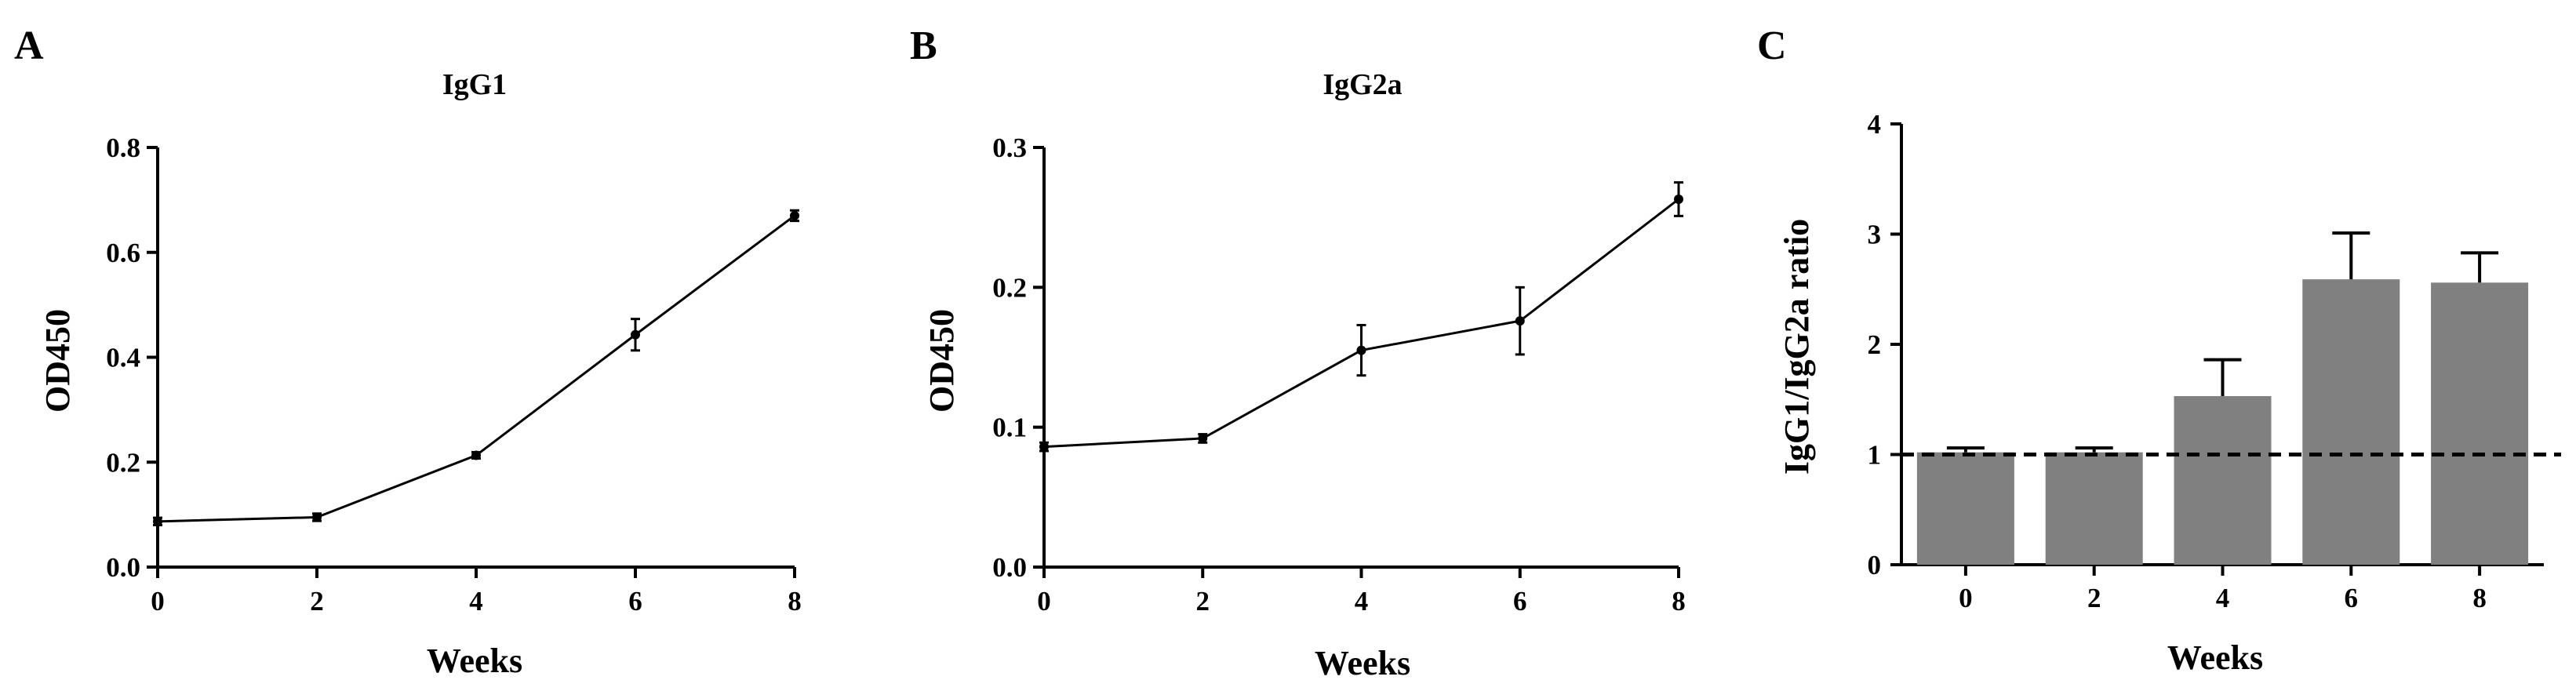 The image size is (2576, 691). What do you see at coordinates (1361, 323) in the screenshot?
I see `panel-b-series-line` at bounding box center [1361, 323].